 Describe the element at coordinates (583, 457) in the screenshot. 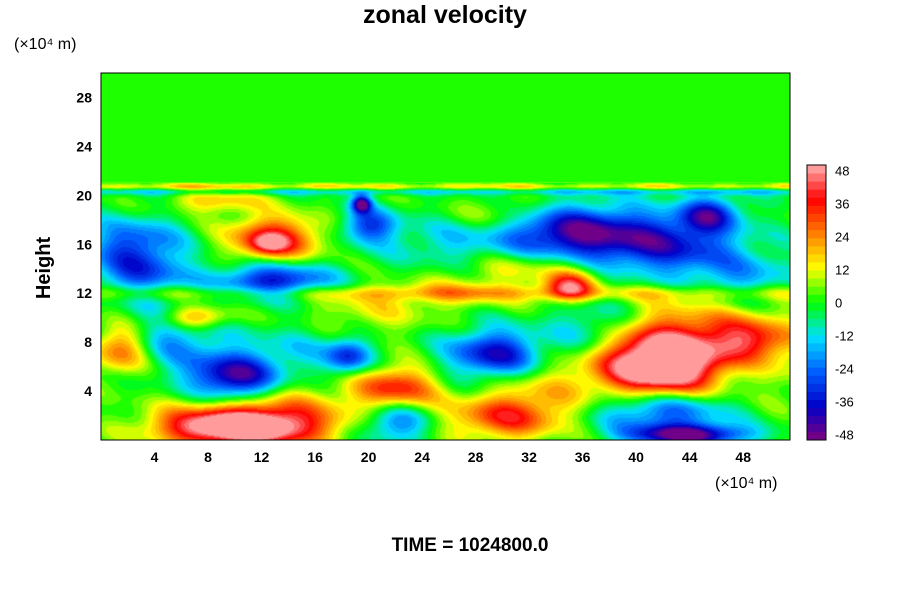

I see `x-tick-label: 36` at that location.